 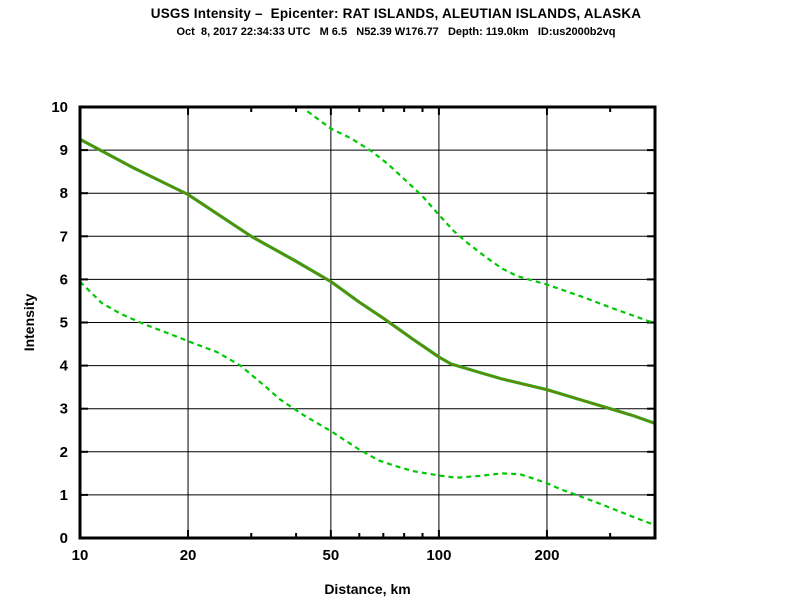 What do you see at coordinates (64, 452) in the screenshot?
I see `y-tick-label: 2` at bounding box center [64, 452].